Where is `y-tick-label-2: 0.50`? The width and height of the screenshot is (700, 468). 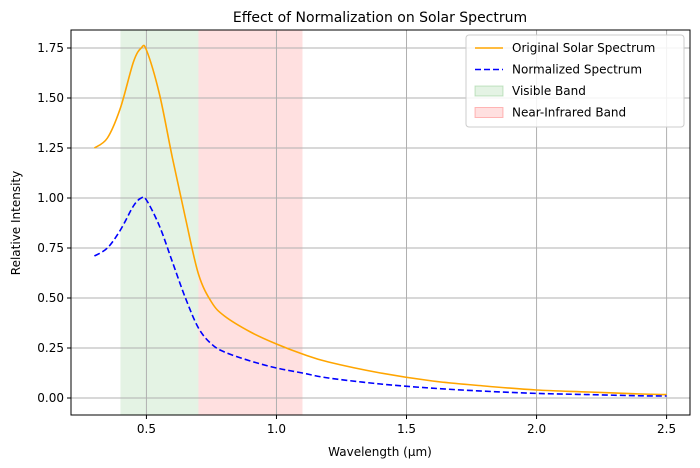
y-tick-label-2: 0.50 is located at coordinates (50, 298).